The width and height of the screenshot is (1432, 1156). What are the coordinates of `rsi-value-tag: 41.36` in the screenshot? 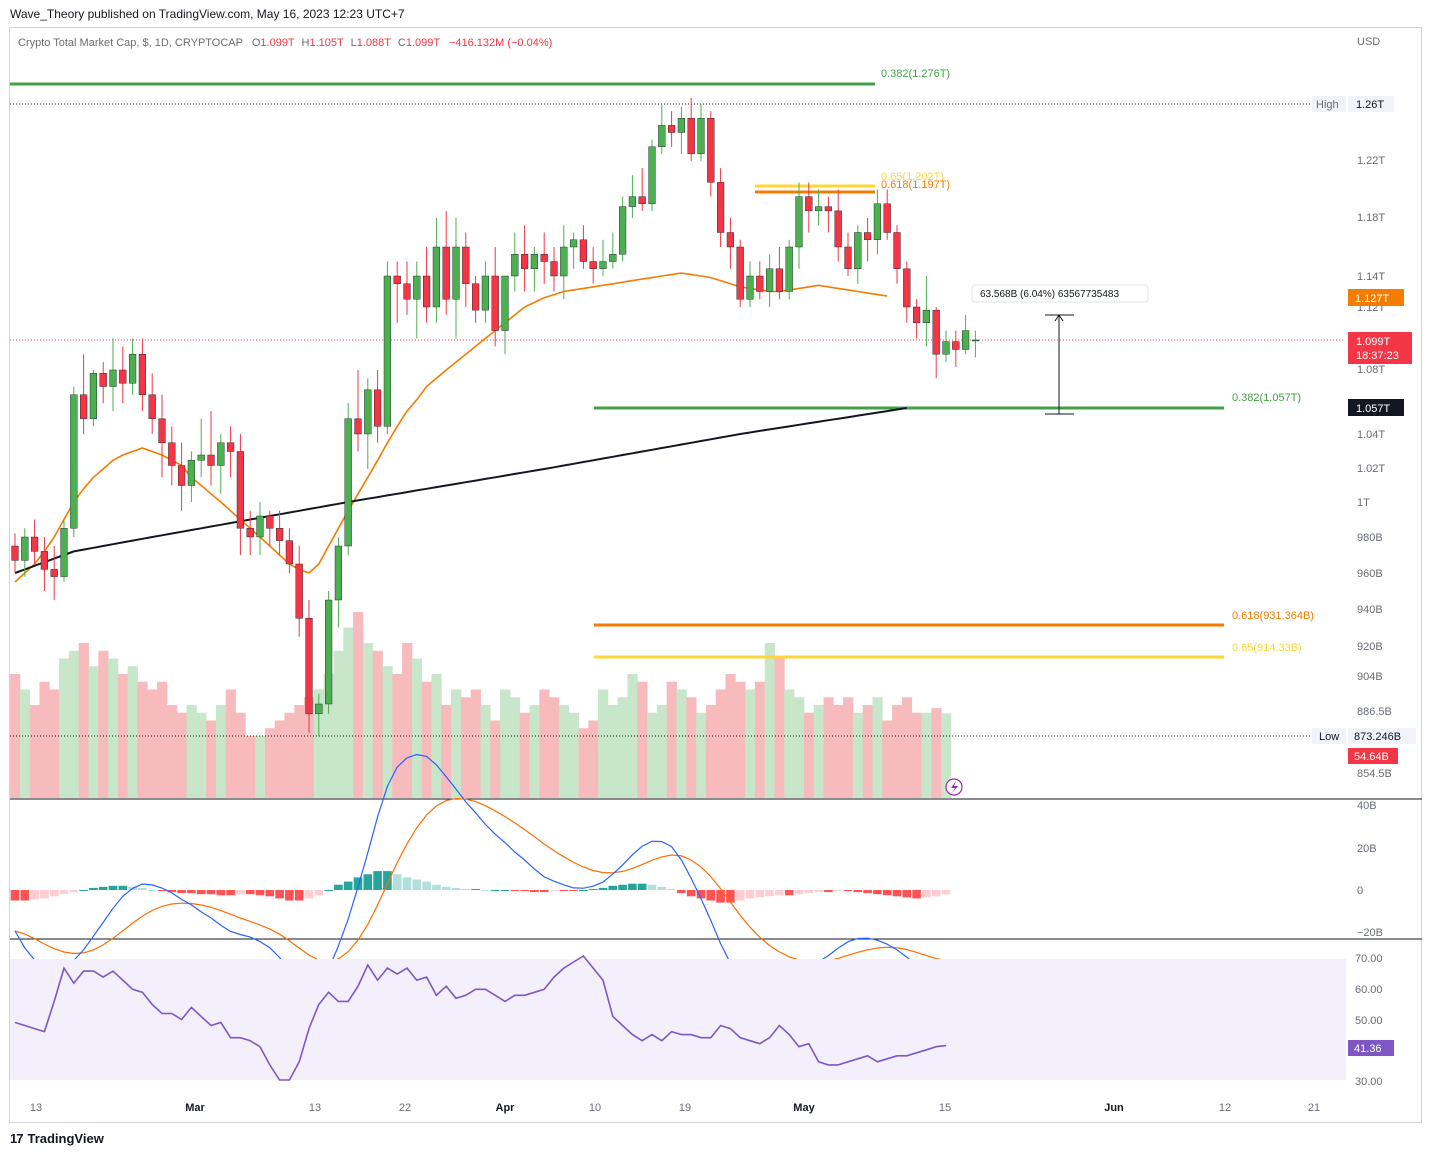 It's located at (1371, 1048).